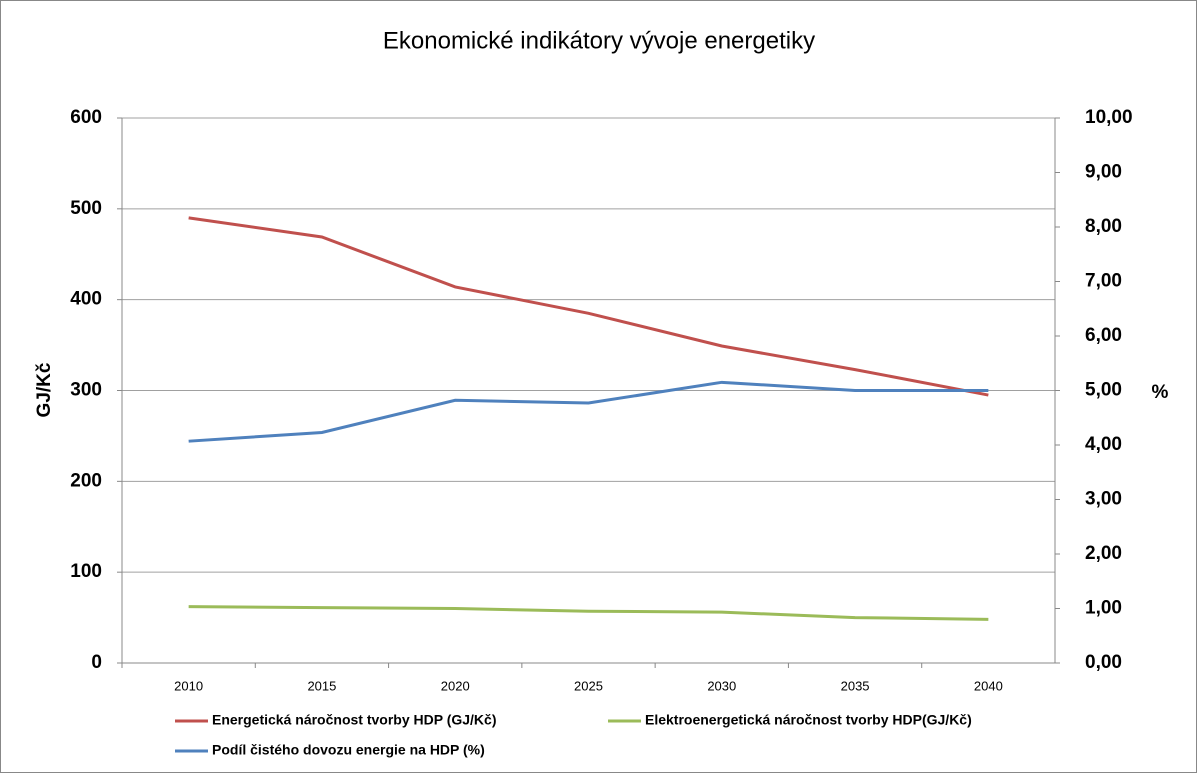  Describe the element at coordinates (86, 390) in the screenshot. I see `y-tick-label: 300` at that location.